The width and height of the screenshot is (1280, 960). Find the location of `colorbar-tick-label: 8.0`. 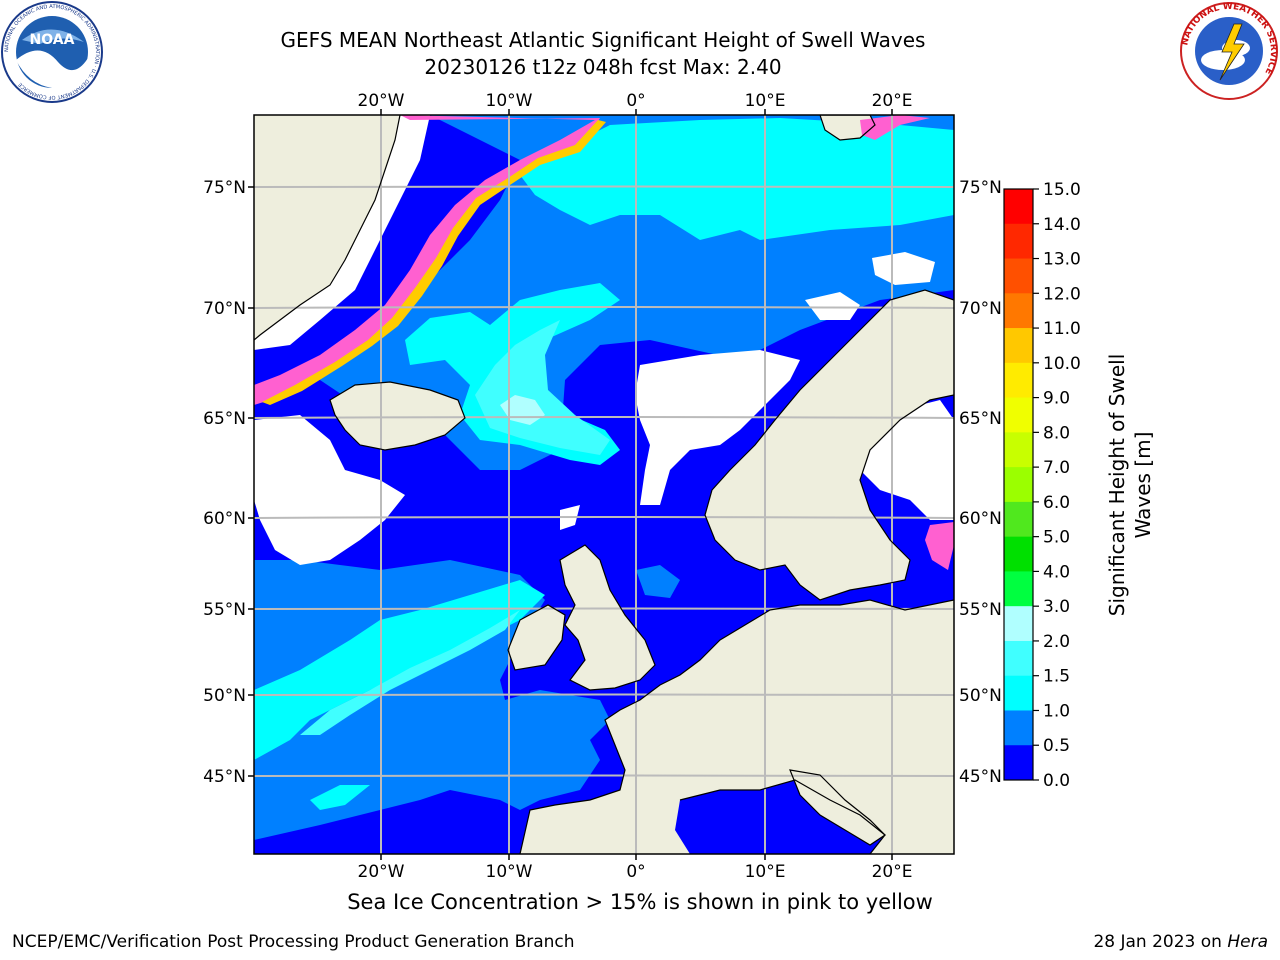

colorbar-tick-label: 8.0 is located at coordinates (1056, 433).